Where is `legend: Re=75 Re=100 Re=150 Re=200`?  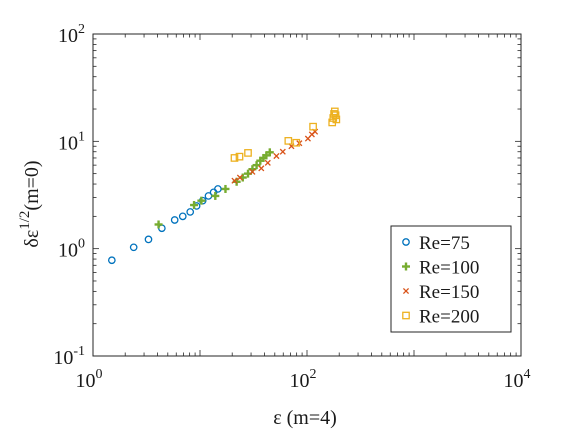
legend: Re=75 Re=100 Re=150 Re=200 is located at coordinates (451, 279).